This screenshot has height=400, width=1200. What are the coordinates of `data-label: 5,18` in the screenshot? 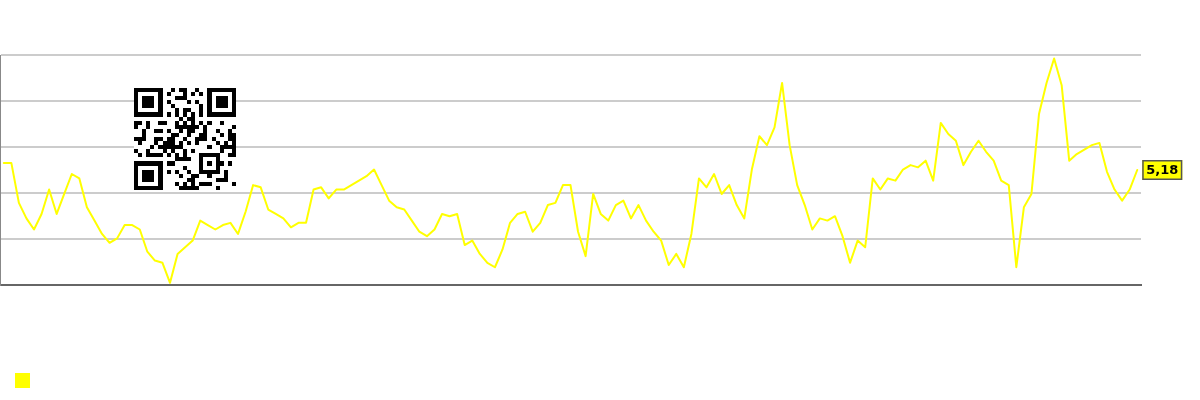 It's located at (1162, 170).